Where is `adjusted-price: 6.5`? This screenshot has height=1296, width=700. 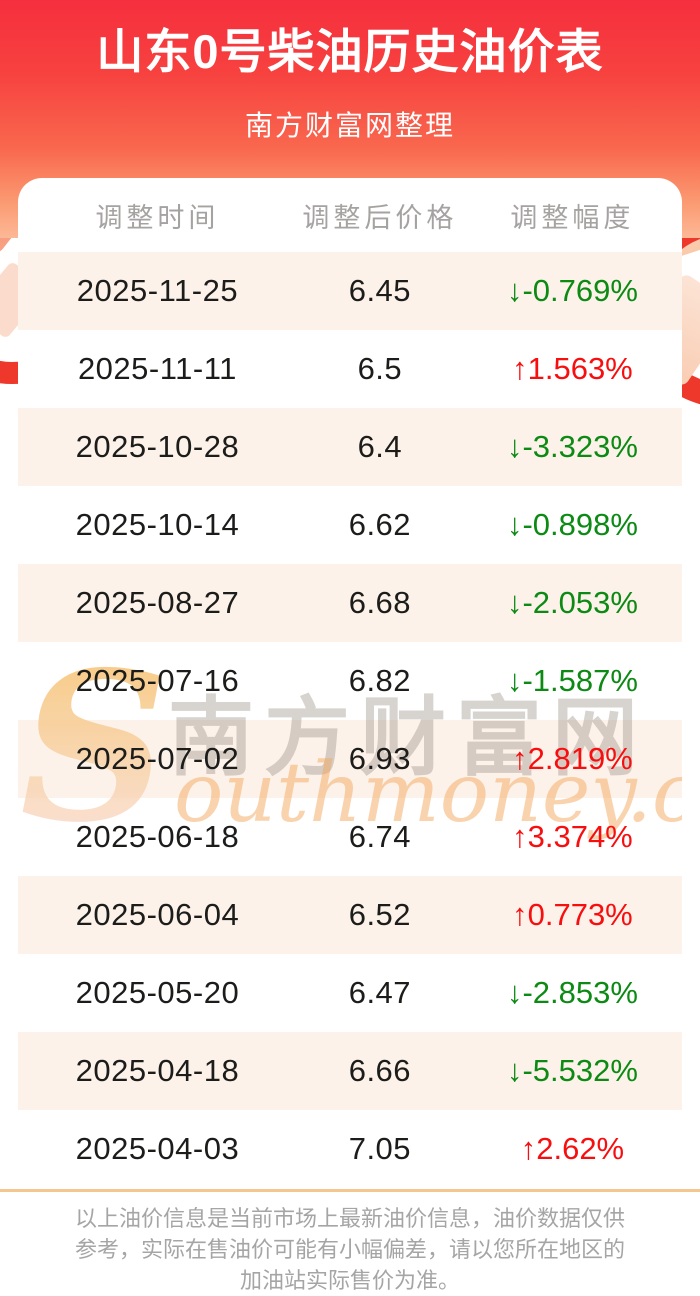 adjusted-price: 6.5 is located at coordinates (380, 368).